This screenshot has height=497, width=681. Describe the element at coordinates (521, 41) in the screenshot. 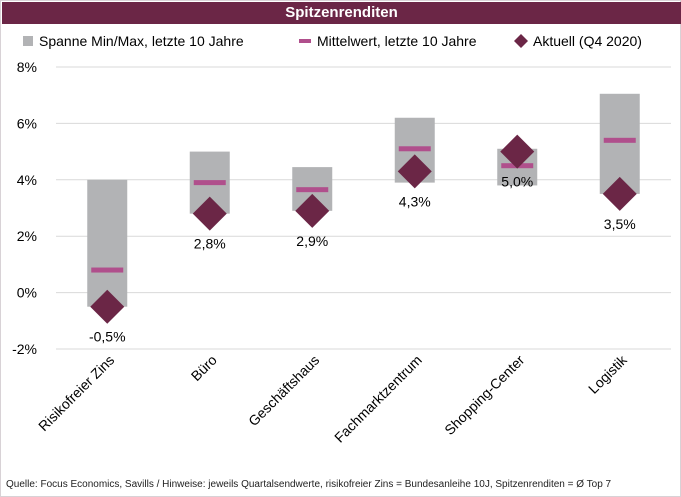

I see `legend-swatch-current` at that location.